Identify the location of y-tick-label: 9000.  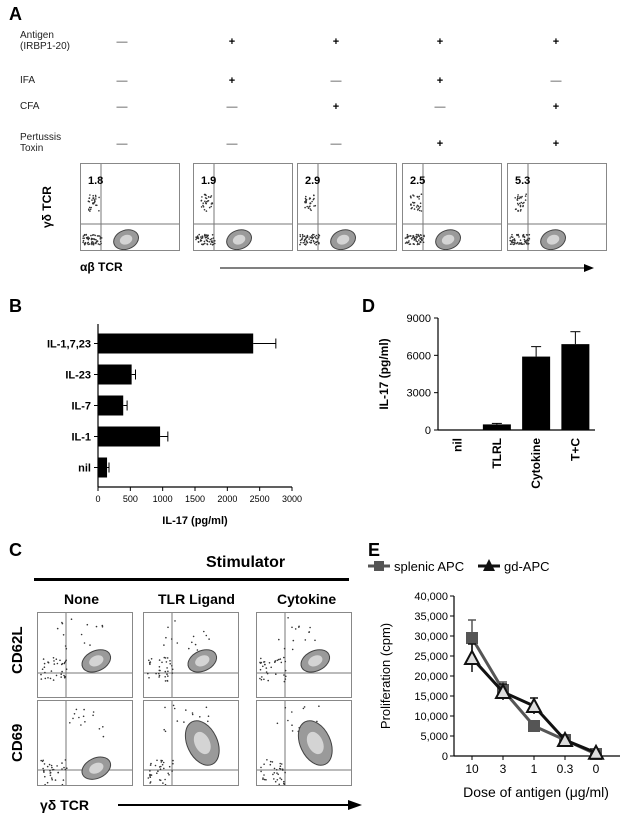
(419, 319).